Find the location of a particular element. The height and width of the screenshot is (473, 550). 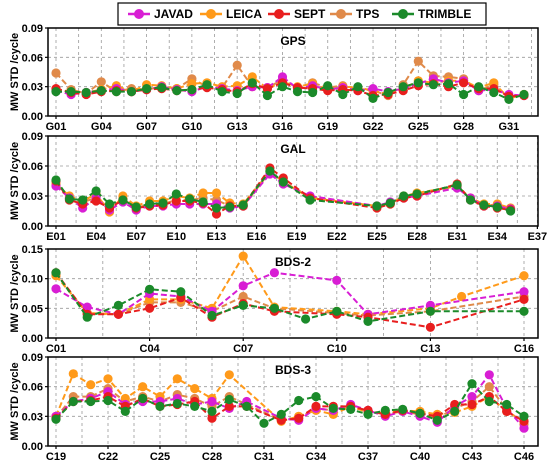

x-tick-label: C34 is located at coordinates (316, 457).